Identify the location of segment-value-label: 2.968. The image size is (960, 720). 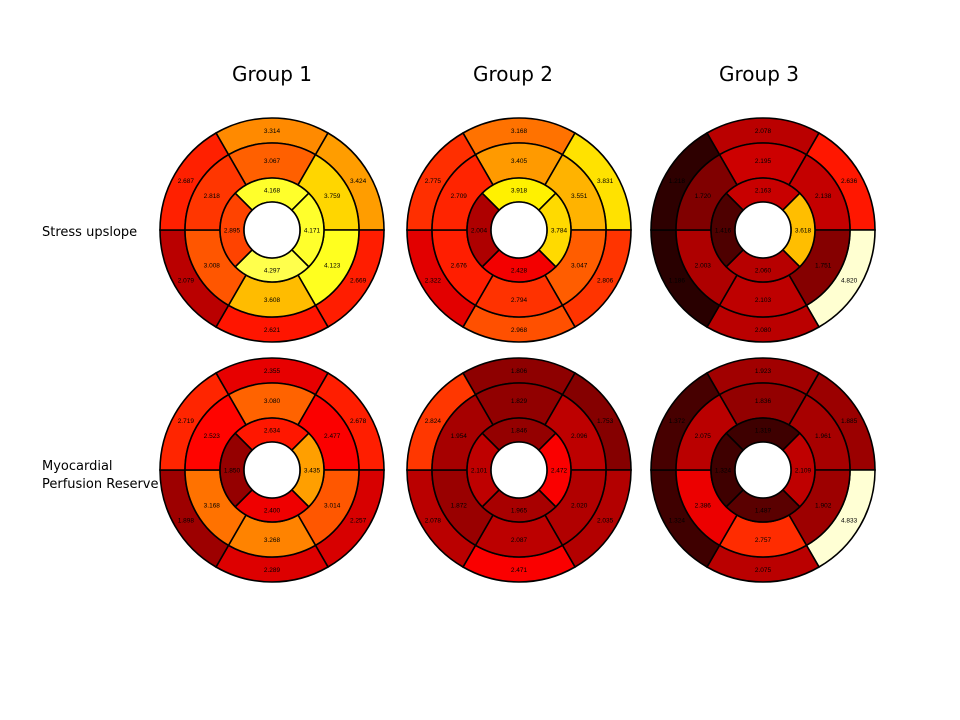
(519, 330).